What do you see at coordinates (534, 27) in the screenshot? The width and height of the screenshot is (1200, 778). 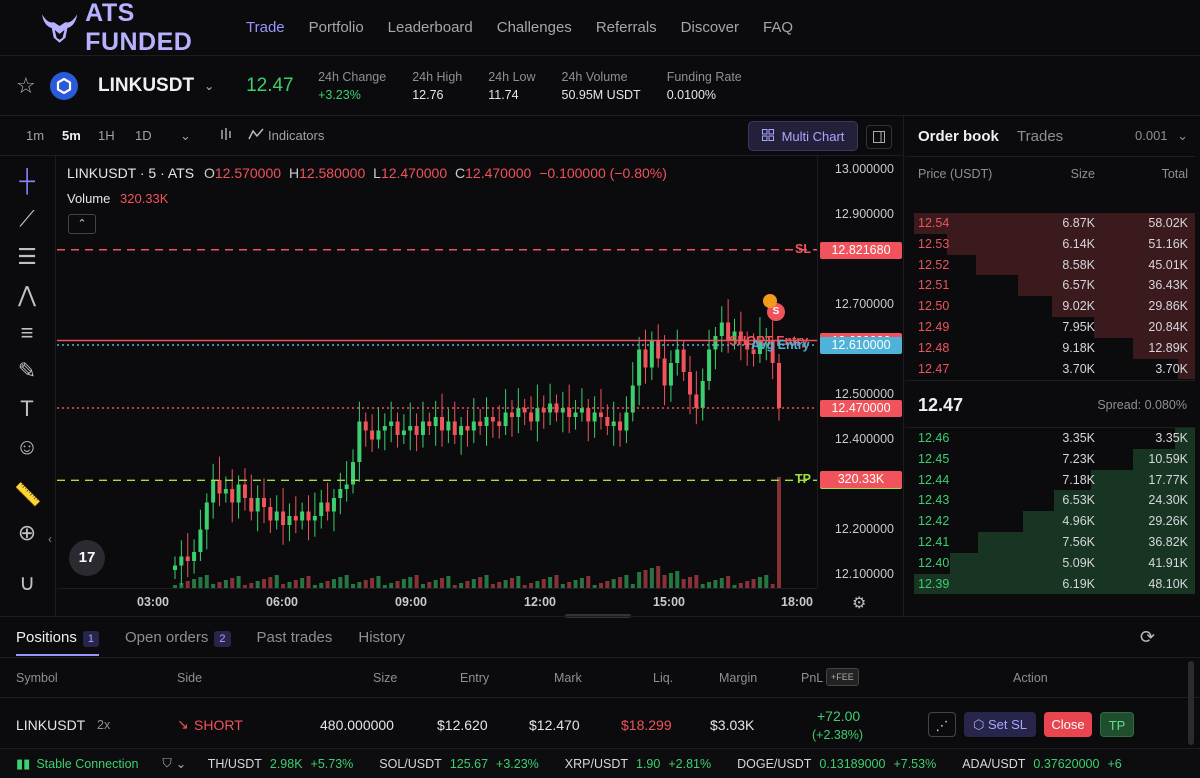 I see `nav-challenges: Challenges` at bounding box center [534, 27].